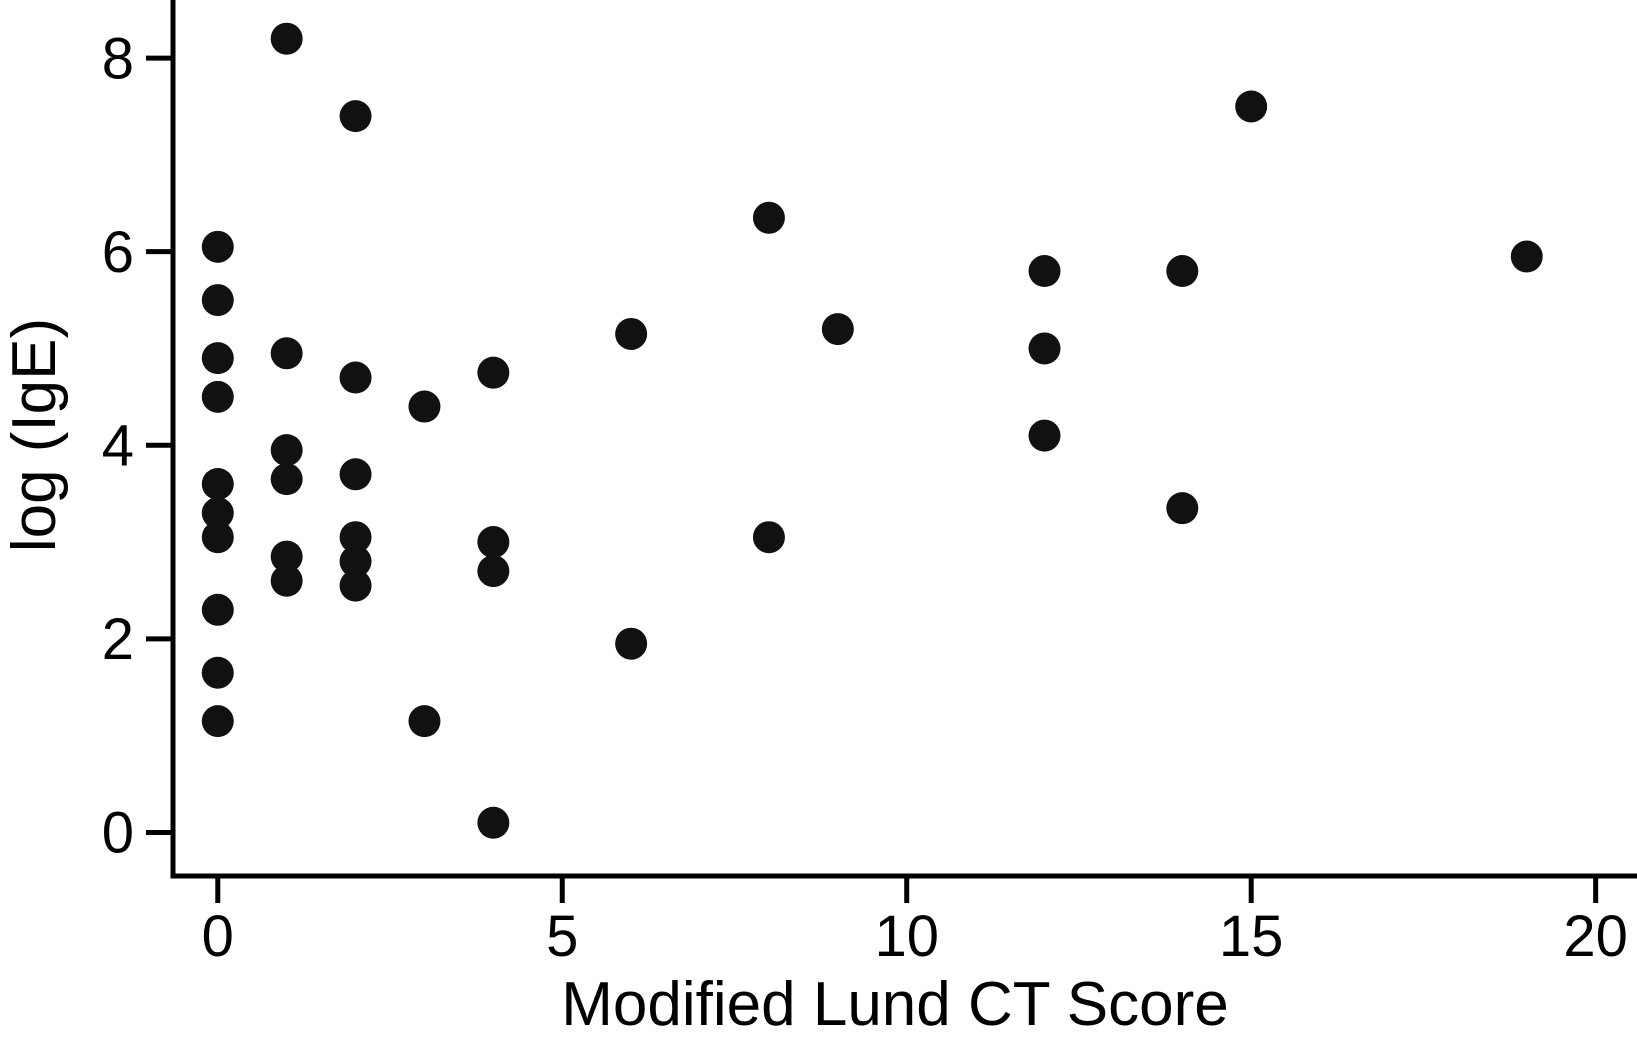 This screenshot has width=1637, height=1056. I want to click on y-tick-label: 6, so click(118, 252).